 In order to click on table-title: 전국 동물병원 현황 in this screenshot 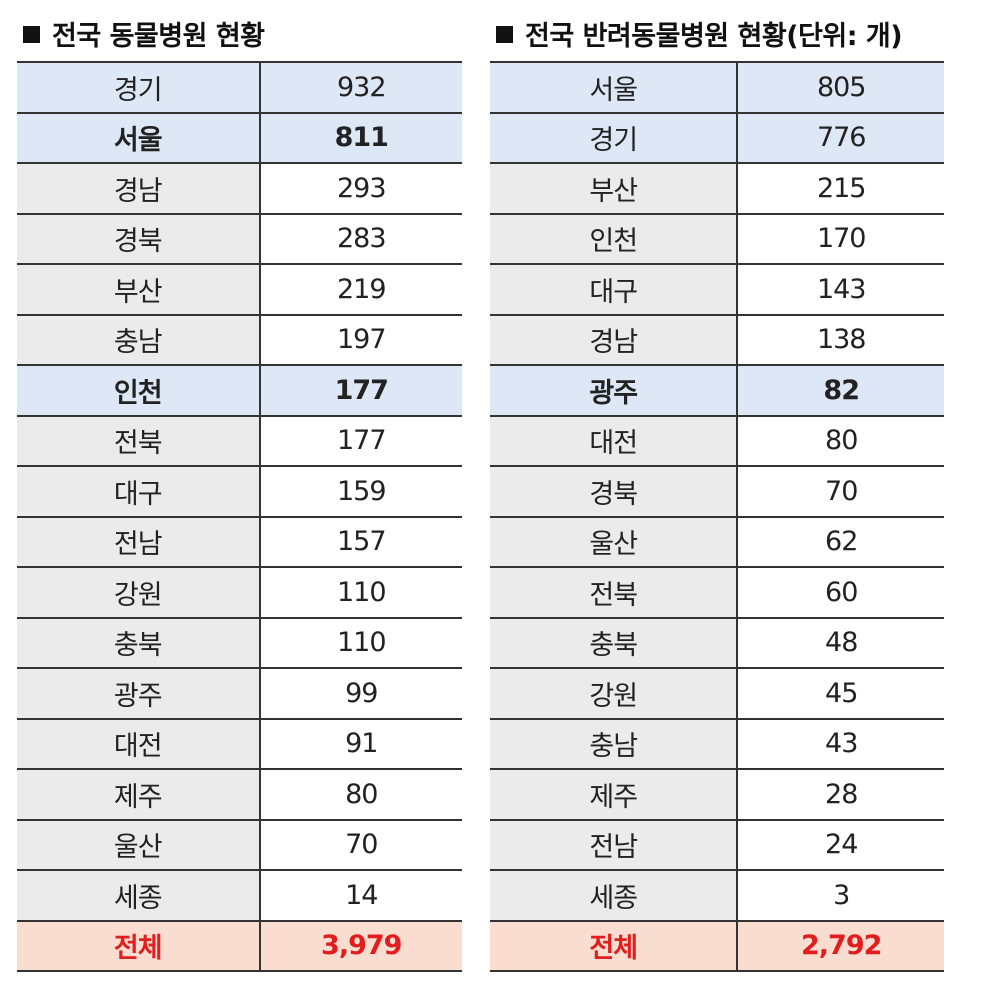, I will do `click(144, 33)`.